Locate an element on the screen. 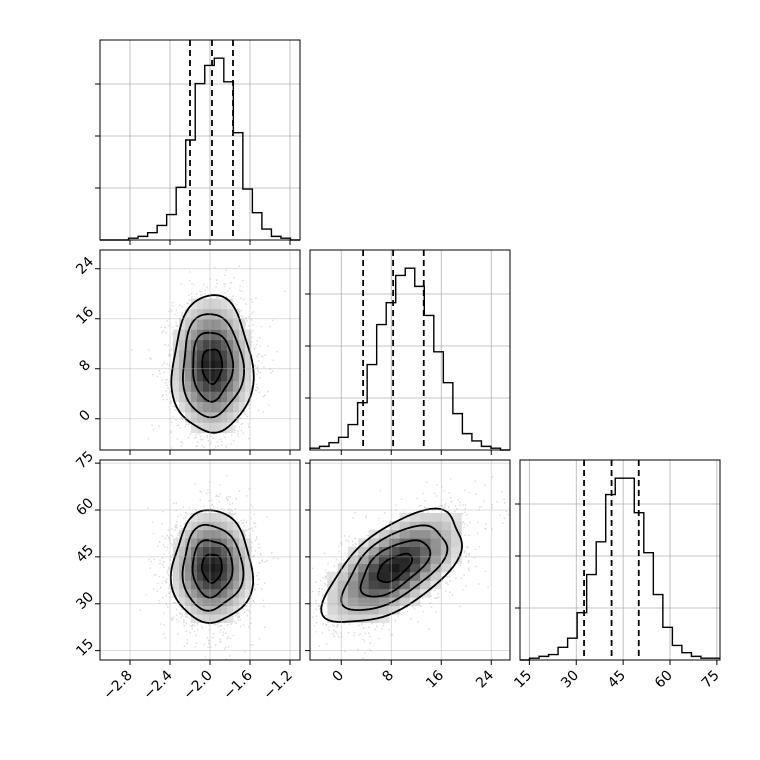  y-tick-label: 75 is located at coordinates (85, 460).